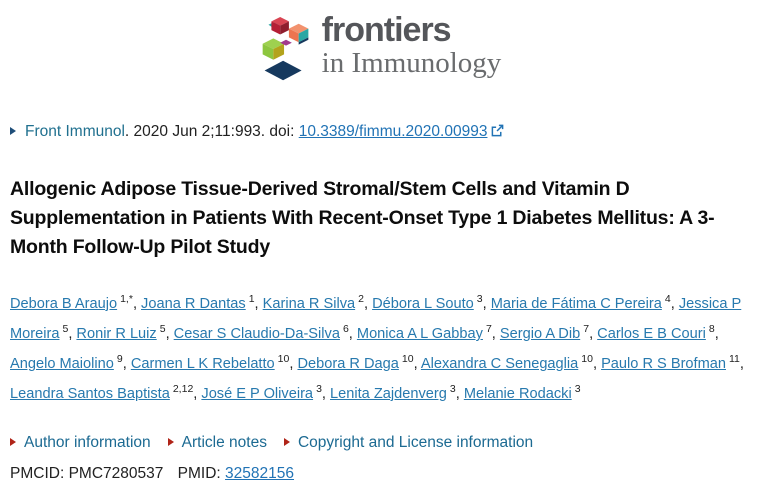 The image size is (760, 484). What do you see at coordinates (734, 359) in the screenshot?
I see `author-affiliation-sup: 11` at bounding box center [734, 359].